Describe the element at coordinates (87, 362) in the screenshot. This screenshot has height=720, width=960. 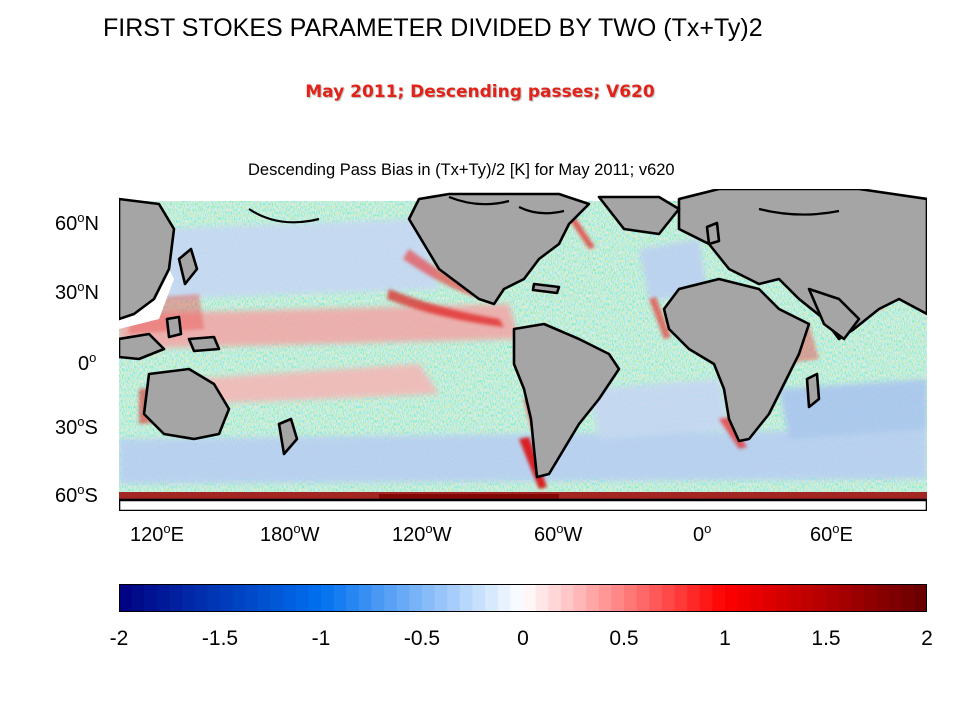
I see `lat-label-0: 0o` at that location.